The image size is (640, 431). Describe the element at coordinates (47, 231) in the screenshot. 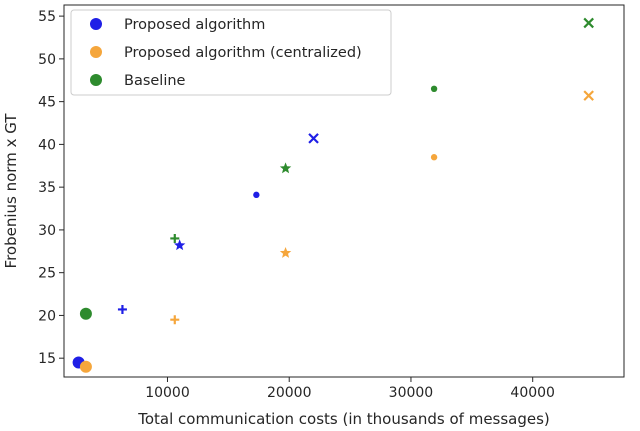

I see `y-tick-label: 30` at that location.